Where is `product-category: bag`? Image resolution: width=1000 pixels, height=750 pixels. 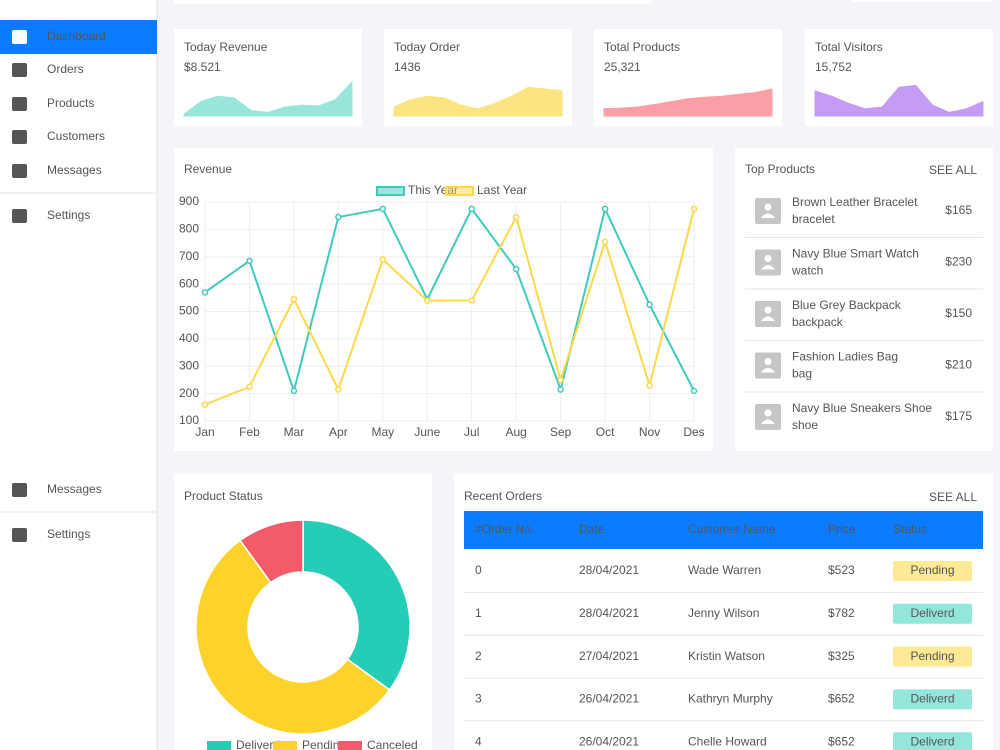
product-category: bag is located at coordinates (802, 374).